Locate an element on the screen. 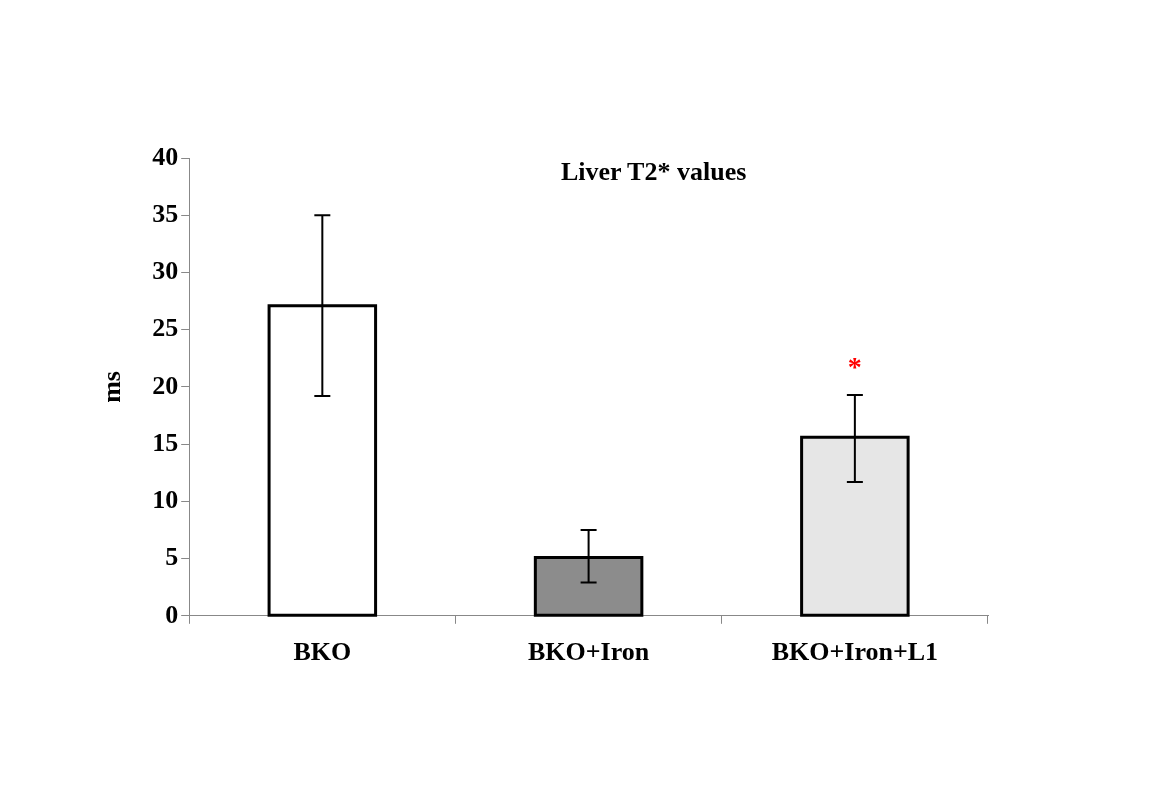  y-tick-label: 30 is located at coordinates (165, 271).